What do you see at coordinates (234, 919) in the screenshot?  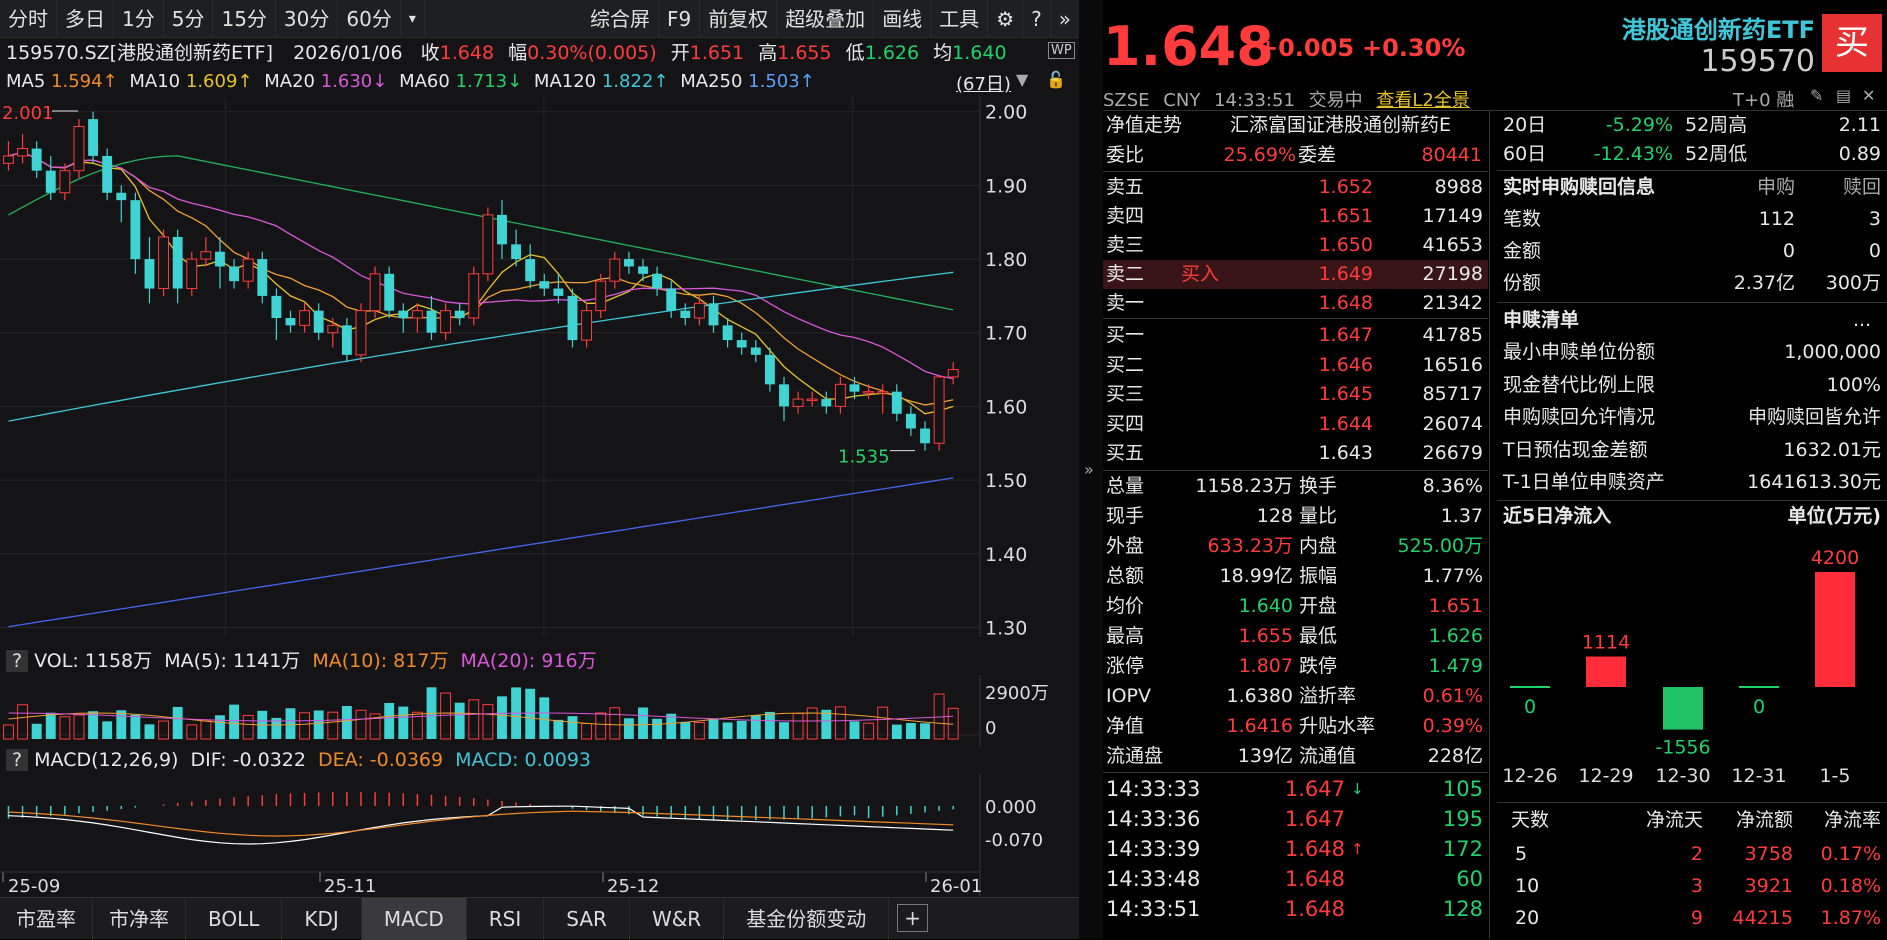 I see `tab-boll: BOLL` at bounding box center [234, 919].